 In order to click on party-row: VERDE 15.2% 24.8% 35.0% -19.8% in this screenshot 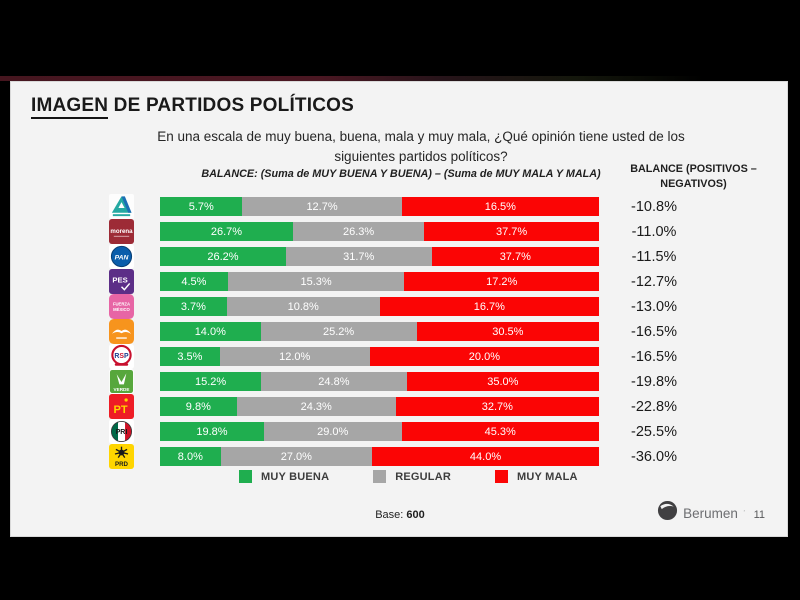, I will do `click(406, 381)`.